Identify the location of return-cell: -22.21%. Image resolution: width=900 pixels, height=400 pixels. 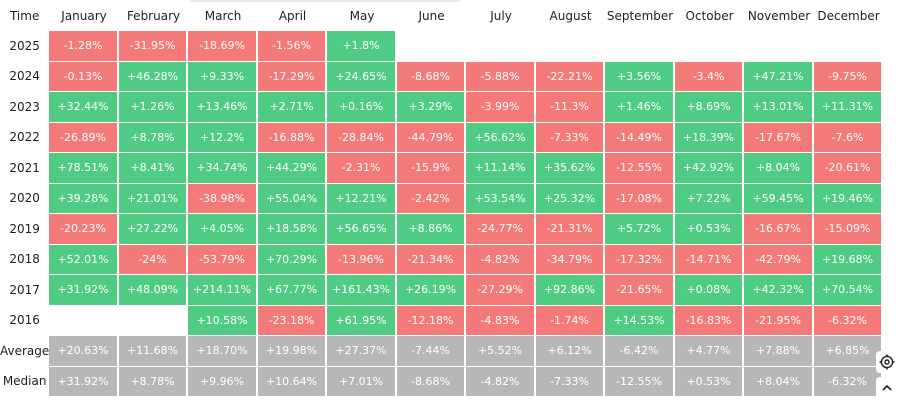
(570, 76).